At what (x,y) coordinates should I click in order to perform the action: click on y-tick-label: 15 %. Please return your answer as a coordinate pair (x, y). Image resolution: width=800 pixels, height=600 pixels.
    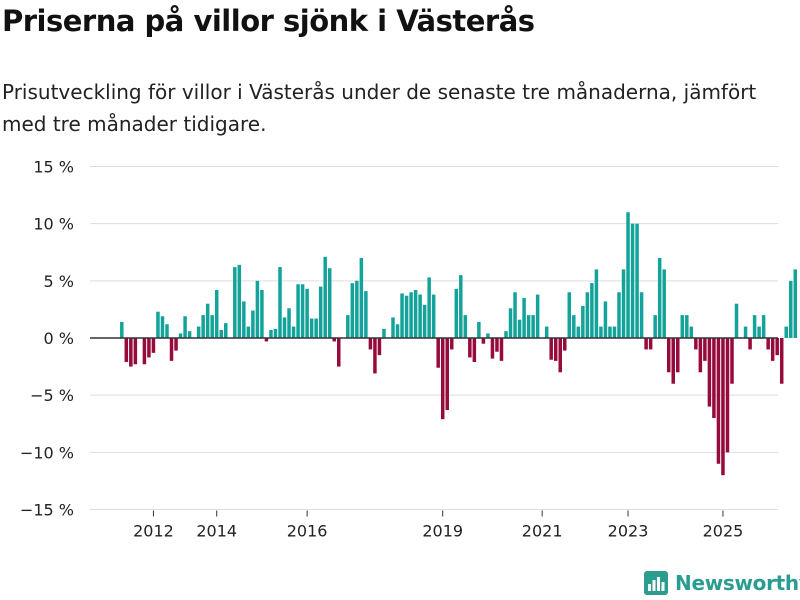
    Looking at the image, I should click on (53, 167).